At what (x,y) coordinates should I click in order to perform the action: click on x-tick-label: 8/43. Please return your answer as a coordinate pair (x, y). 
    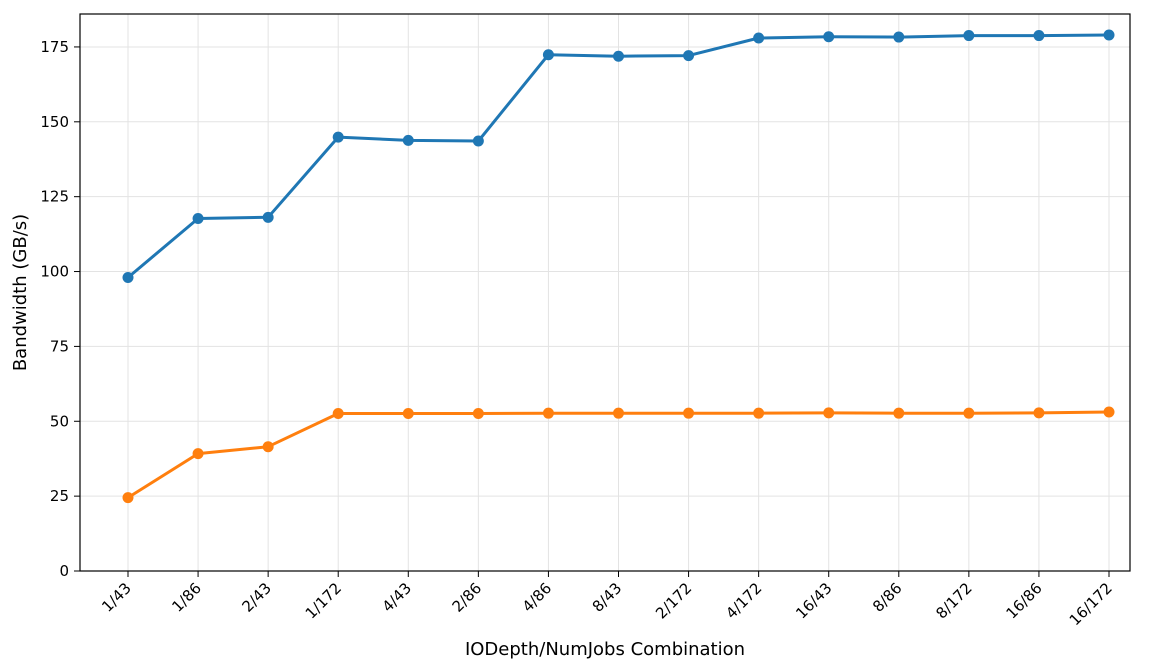
    Looking at the image, I should click on (607, 597).